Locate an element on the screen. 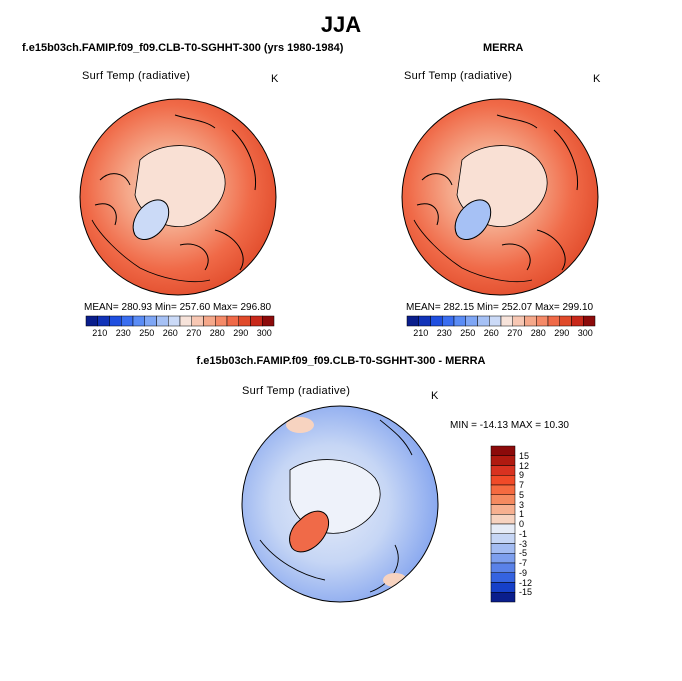  obs-stats: MEAN= 282.15 Min= 252.07 Max= 299.10 is located at coordinates (500, 307).